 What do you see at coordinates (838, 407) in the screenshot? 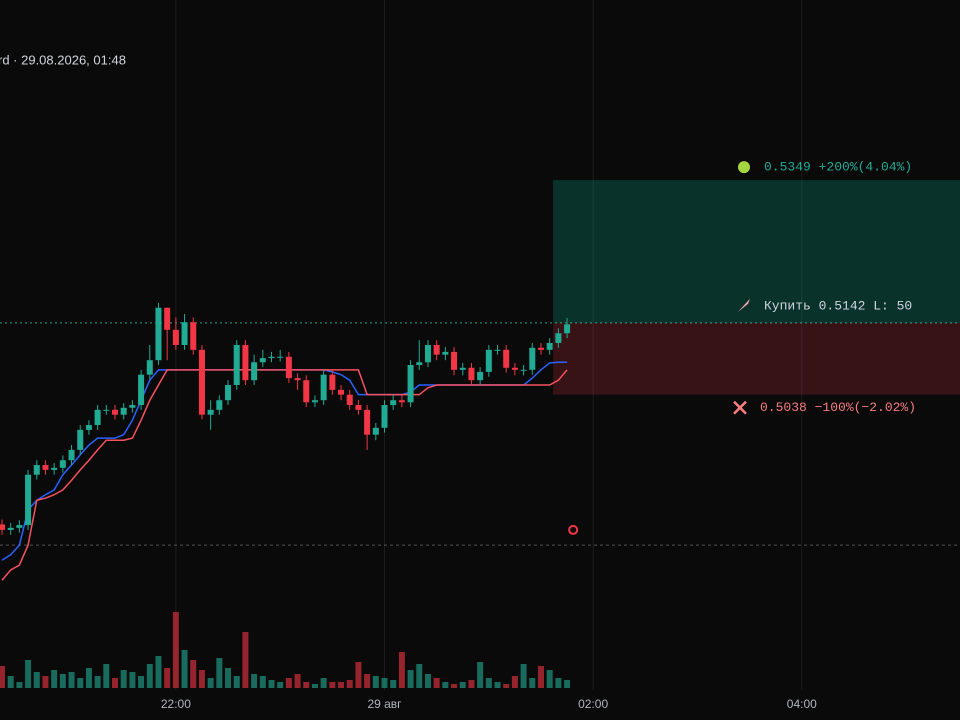
I see `stop-loss-label: 0.5038 −100%(−2.02%)` at bounding box center [838, 407].